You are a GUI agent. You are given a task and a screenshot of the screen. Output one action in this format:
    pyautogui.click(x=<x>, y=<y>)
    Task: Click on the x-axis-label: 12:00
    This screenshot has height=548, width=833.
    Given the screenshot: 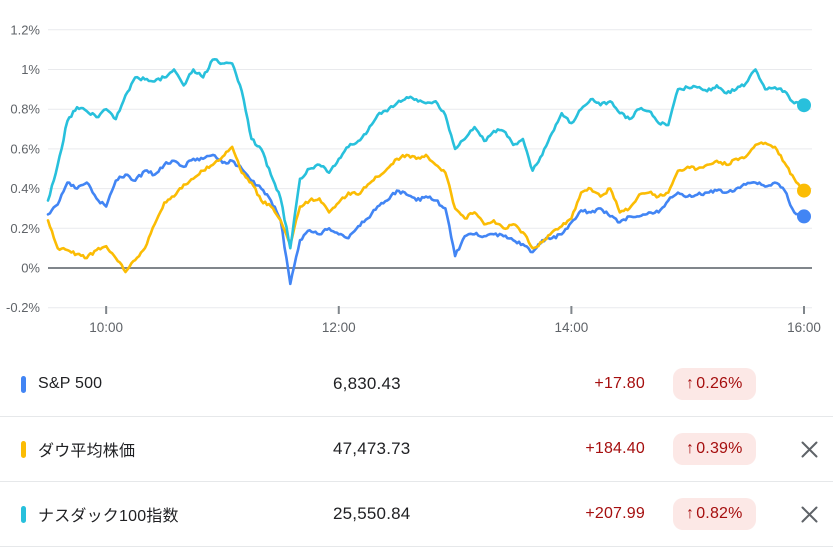 What is the action you would take?
    pyautogui.click(x=339, y=327)
    